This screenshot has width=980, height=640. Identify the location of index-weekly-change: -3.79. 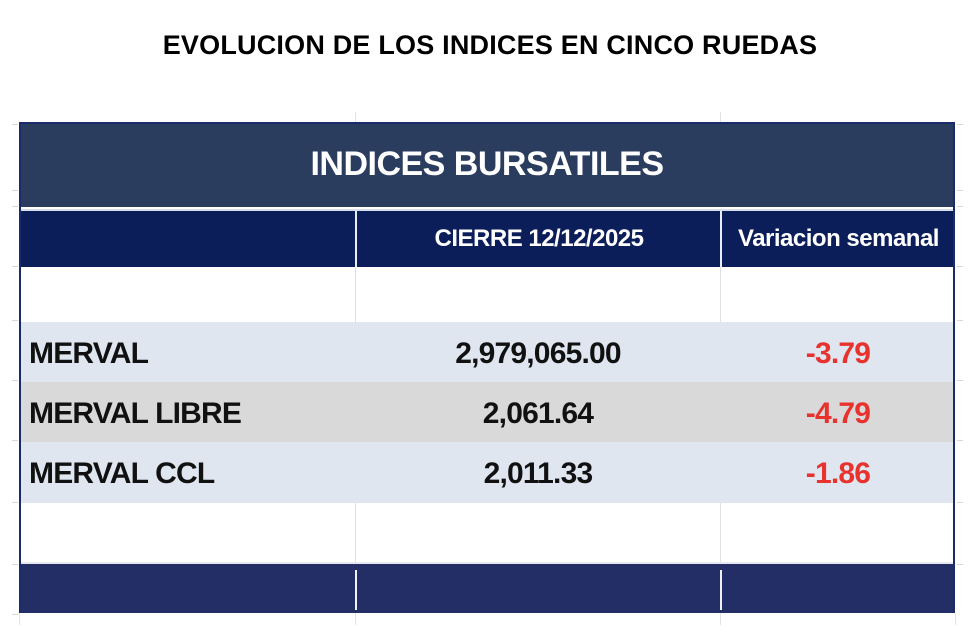
(838, 353).